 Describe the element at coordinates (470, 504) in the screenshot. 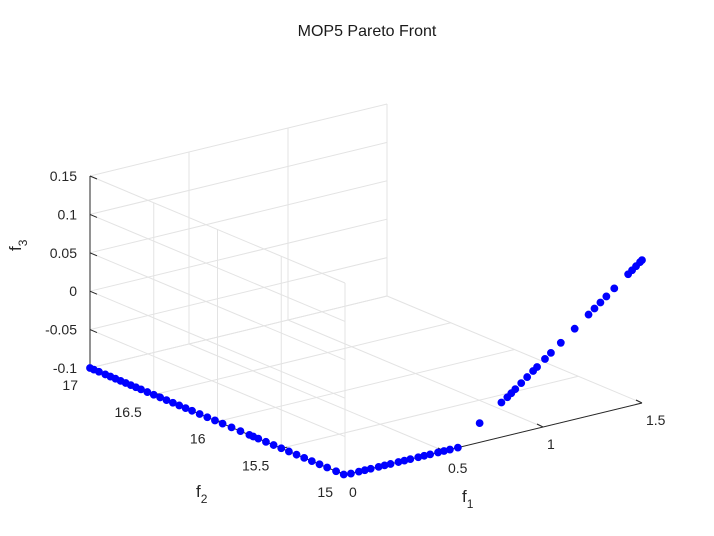

I see `x-axis-label-subscript: 1` at that location.